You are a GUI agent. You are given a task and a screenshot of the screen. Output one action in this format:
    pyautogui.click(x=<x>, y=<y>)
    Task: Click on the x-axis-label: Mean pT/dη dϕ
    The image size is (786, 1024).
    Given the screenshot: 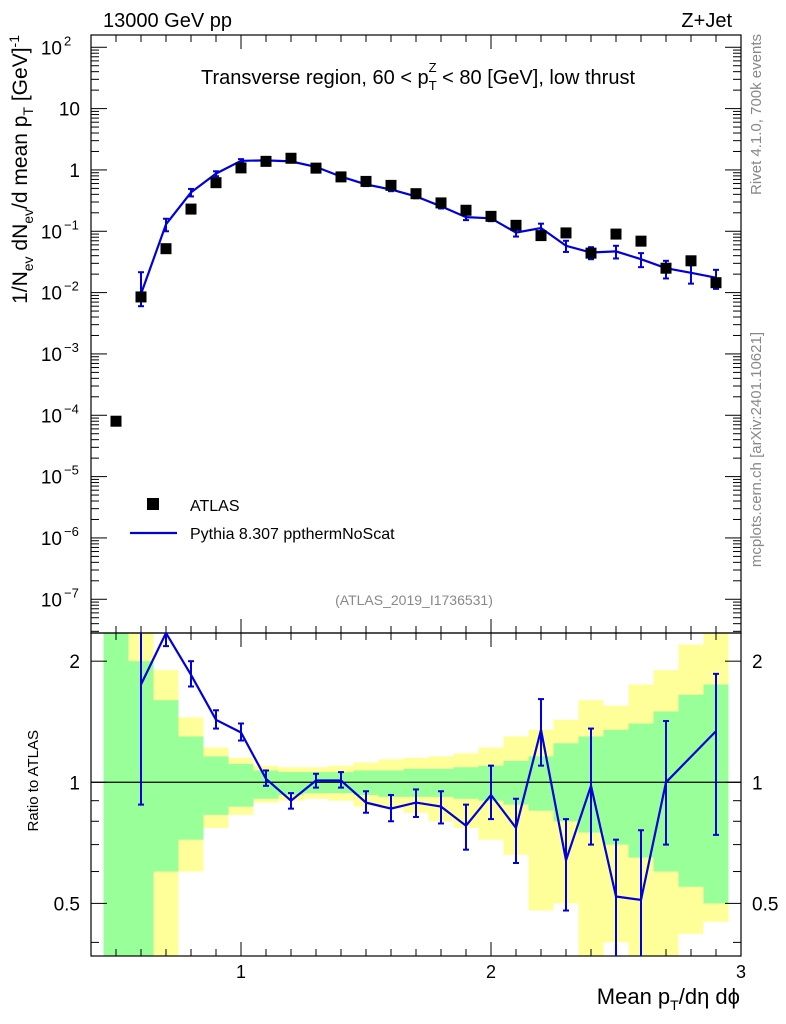 What is the action you would take?
    pyautogui.click(x=668, y=998)
    